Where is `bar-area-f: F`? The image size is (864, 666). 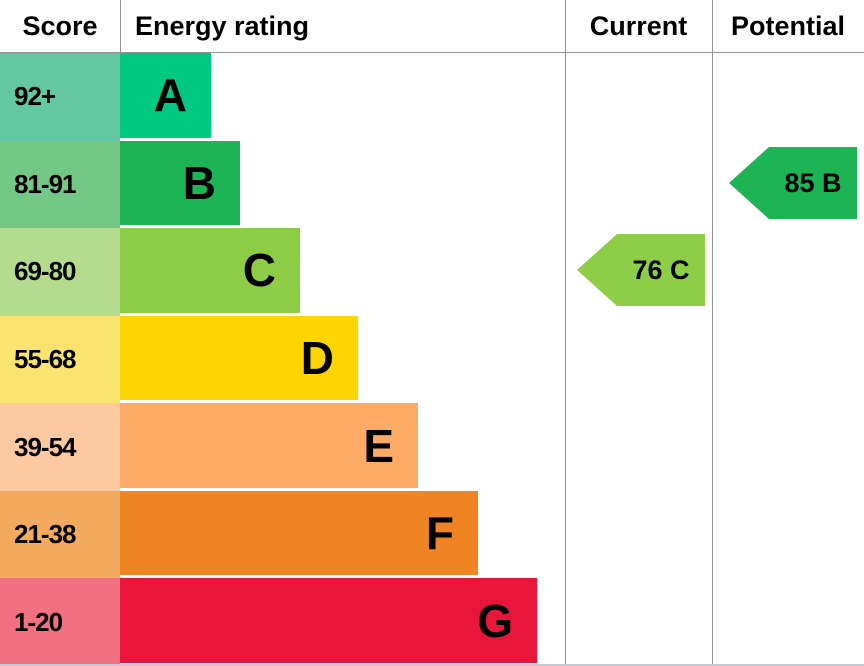 bar-area-f: F is located at coordinates (492, 534).